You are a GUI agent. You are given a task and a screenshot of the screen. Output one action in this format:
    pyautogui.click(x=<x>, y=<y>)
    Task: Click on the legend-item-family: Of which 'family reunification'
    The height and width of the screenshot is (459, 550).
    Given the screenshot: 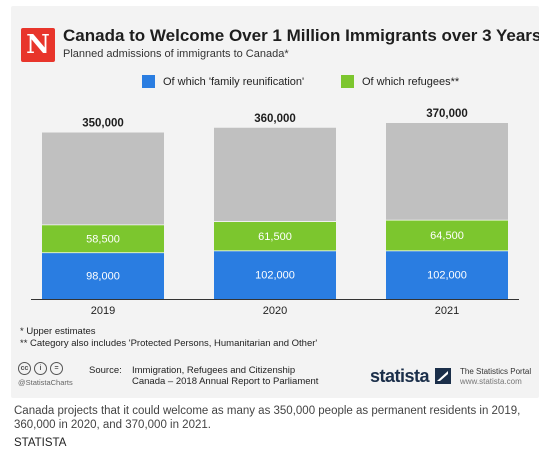 What is the action you would take?
    pyautogui.click(x=223, y=81)
    